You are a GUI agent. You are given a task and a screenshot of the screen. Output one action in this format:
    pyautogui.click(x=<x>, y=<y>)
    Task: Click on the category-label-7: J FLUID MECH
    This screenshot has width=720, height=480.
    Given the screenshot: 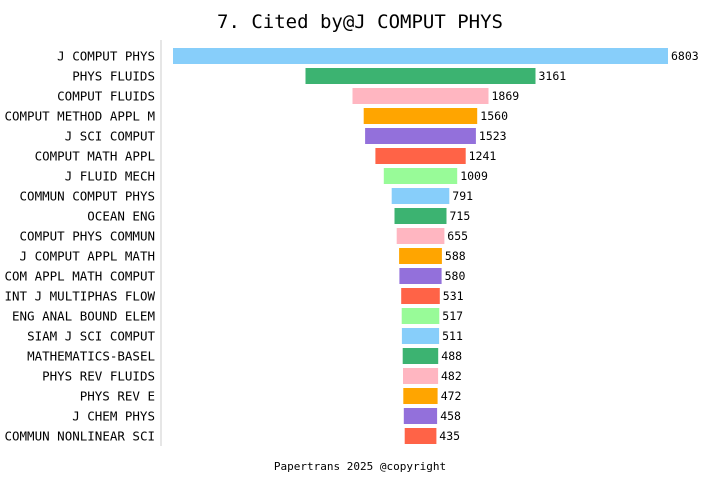 What is the action you would take?
    pyautogui.click(x=110, y=176)
    